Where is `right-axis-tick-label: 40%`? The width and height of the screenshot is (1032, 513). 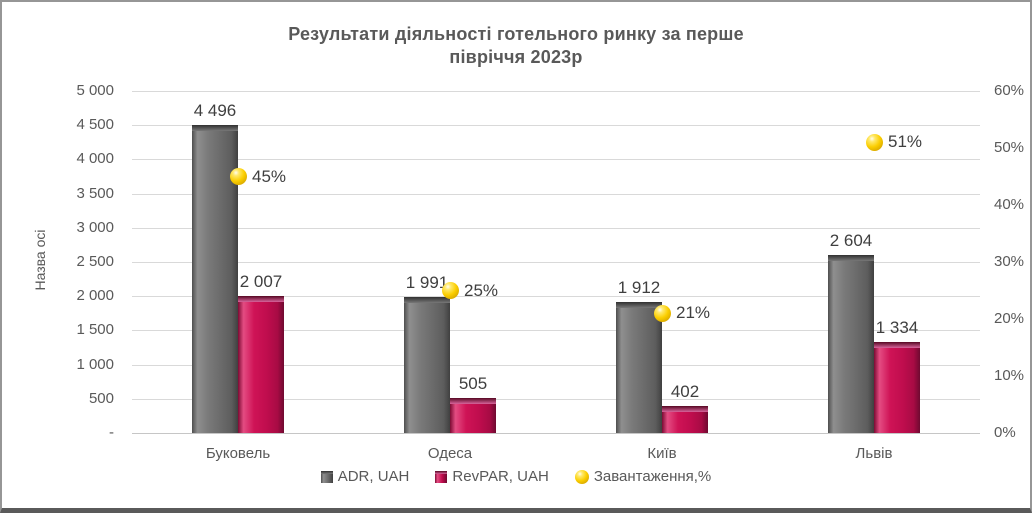 right-axis-tick-label: 40% is located at coordinates (1009, 204).